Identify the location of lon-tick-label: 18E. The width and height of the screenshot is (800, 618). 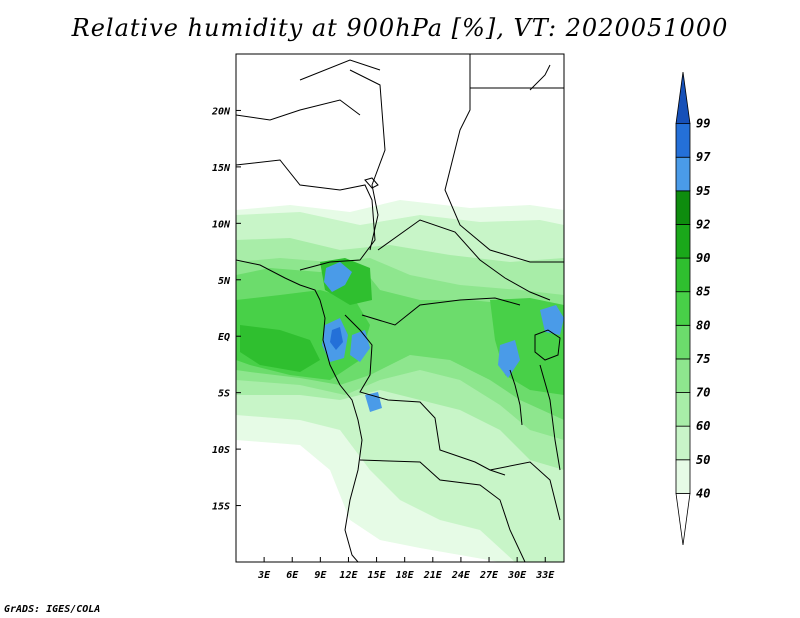
(405, 575).